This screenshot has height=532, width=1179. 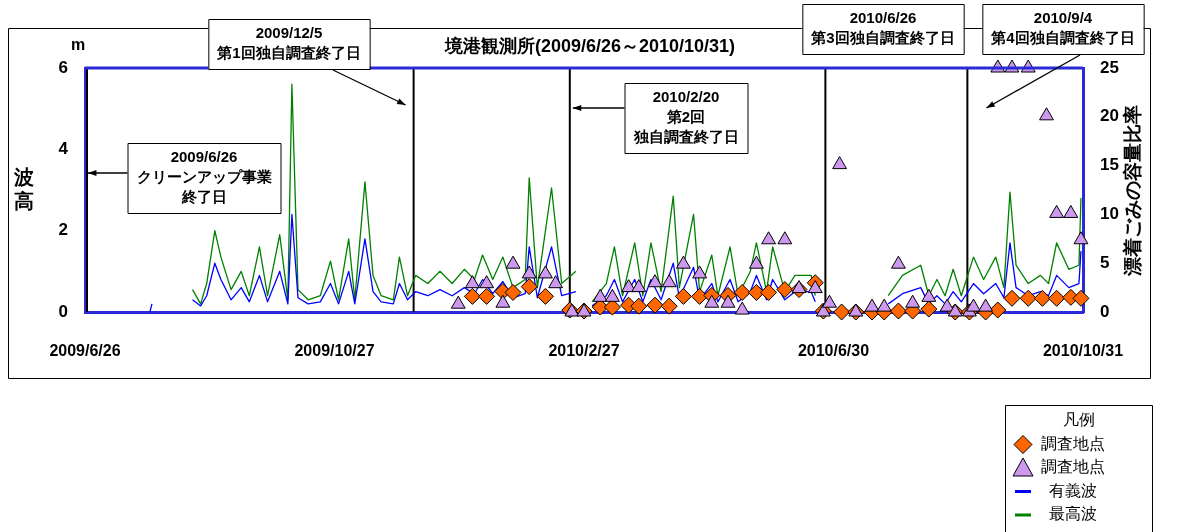 I want to click on legend-label: 最高波, so click(x=1073, y=514).